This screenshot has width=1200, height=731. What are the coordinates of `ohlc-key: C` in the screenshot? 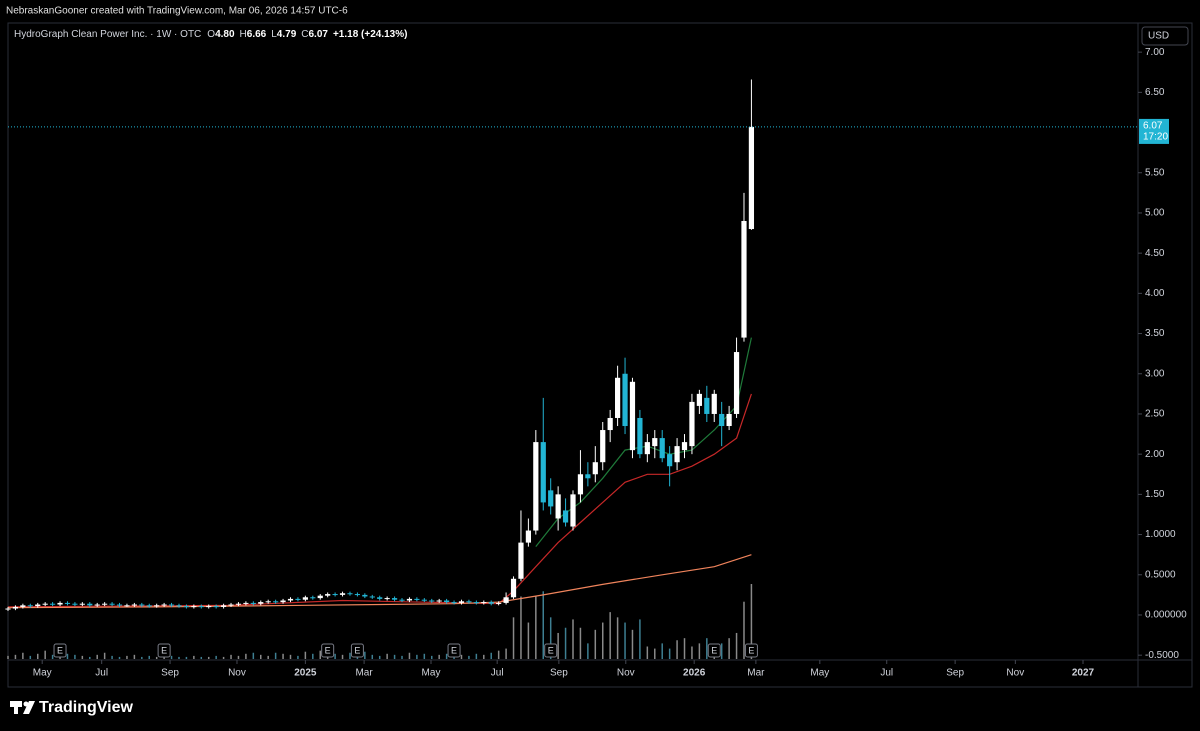 It's located at (304, 34).